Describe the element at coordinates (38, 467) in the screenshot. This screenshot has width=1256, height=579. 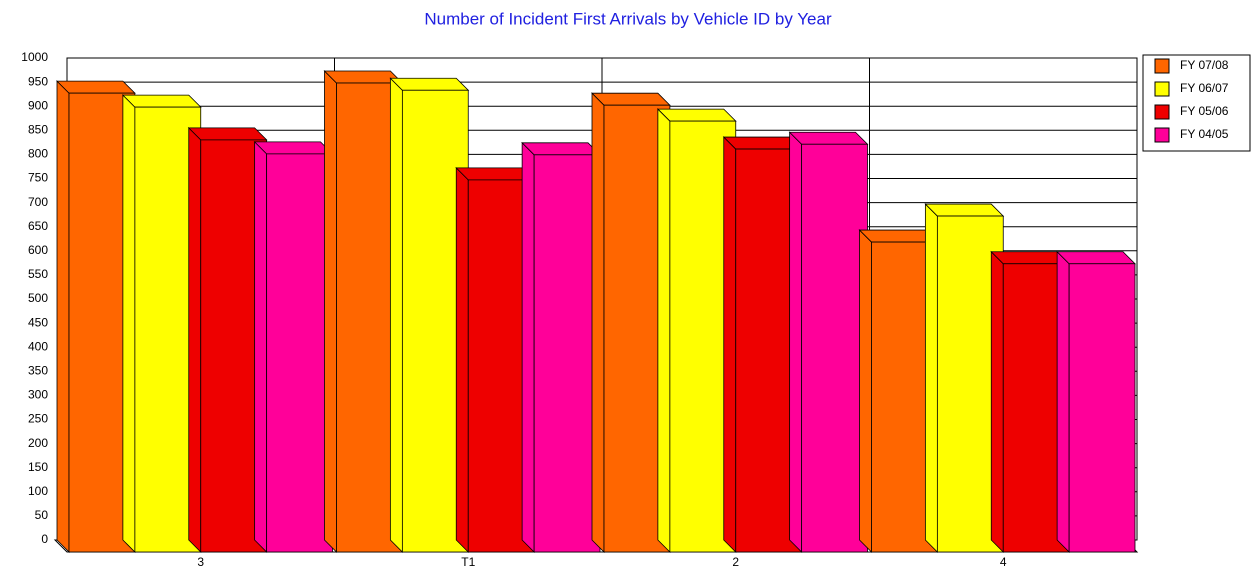
I see `y-tick-label: 150` at that location.